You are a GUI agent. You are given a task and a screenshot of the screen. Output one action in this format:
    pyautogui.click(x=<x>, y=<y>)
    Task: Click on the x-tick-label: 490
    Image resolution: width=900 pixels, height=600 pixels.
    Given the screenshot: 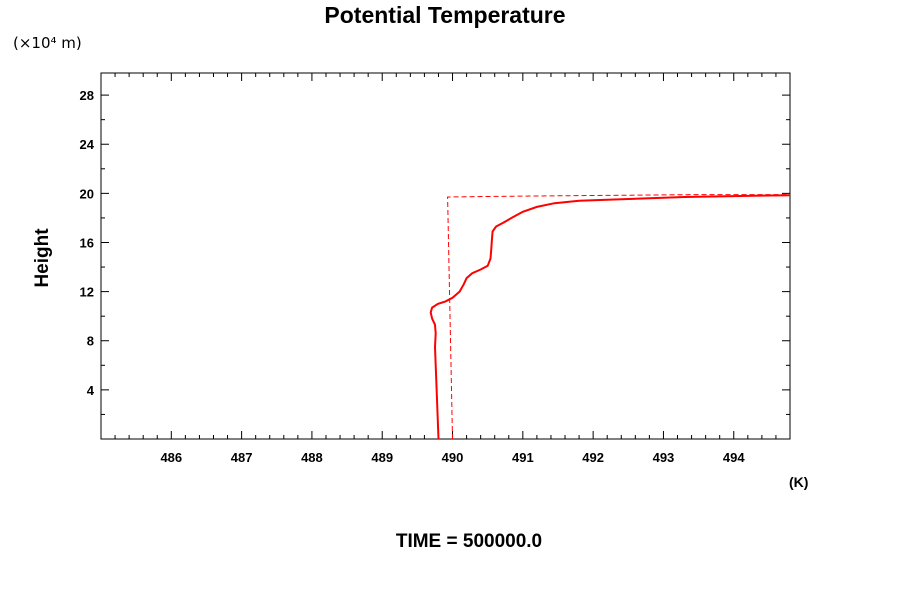 What is the action you would take?
    pyautogui.click(x=453, y=457)
    